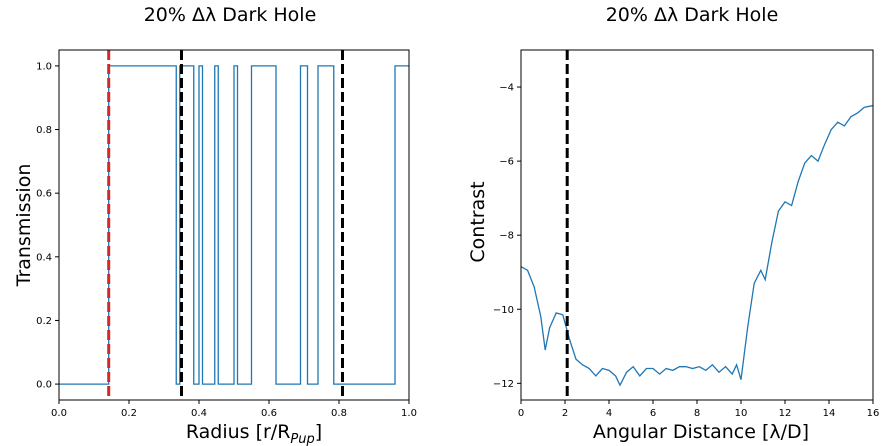  What do you see at coordinates (478, 221) in the screenshot?
I see `right-y-axis-label: Contrast` at bounding box center [478, 221].